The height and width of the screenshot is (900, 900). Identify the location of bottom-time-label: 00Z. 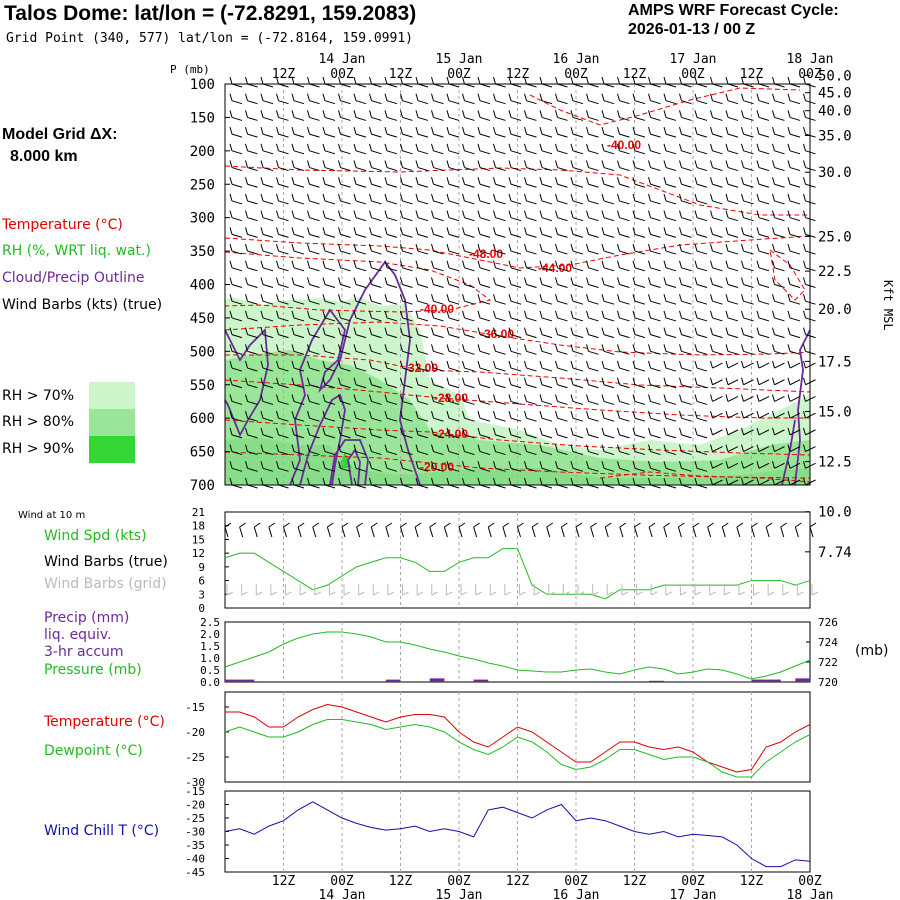
(459, 881).